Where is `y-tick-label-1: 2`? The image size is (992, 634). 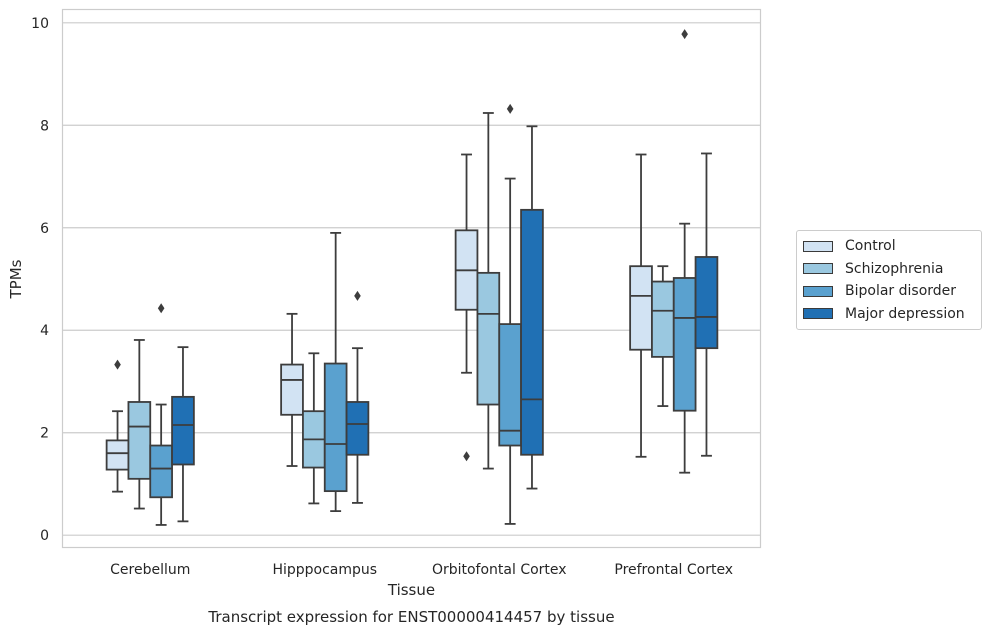
y-tick-label-1: 2 is located at coordinates (44, 434).